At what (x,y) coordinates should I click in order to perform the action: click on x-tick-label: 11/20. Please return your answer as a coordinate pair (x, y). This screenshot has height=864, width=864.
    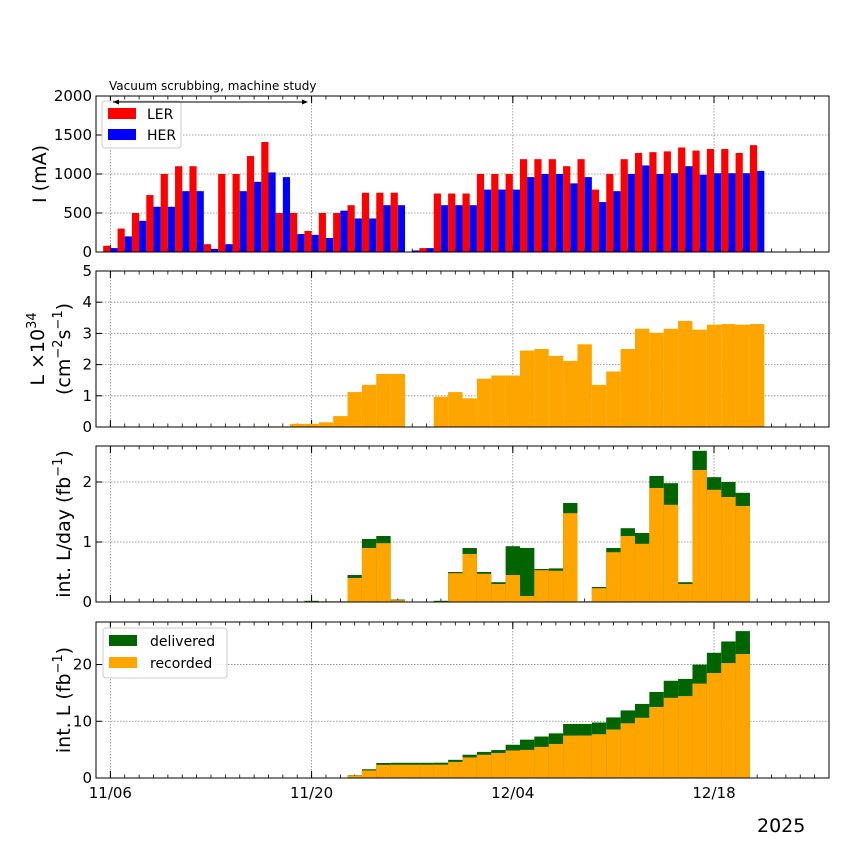
    Looking at the image, I should click on (311, 793).